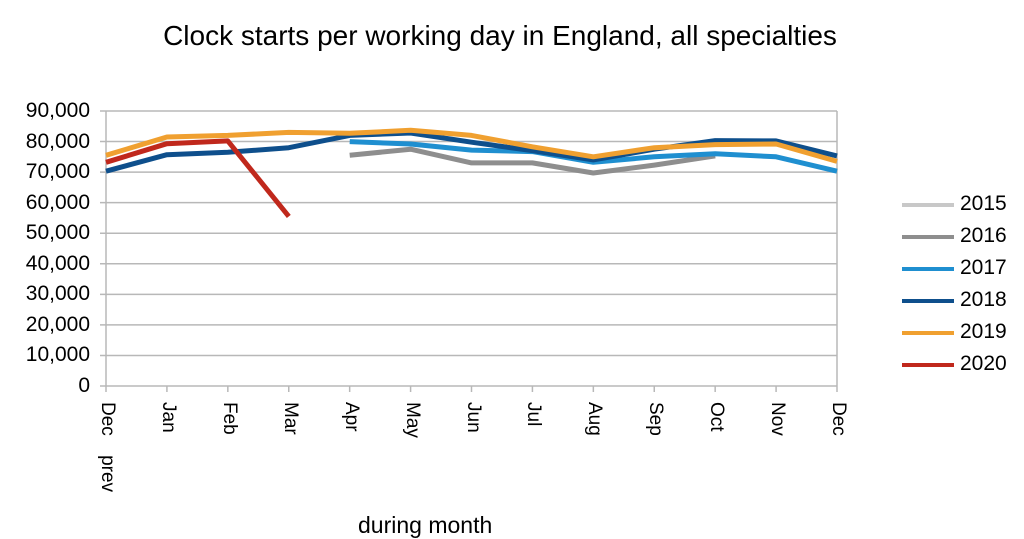 The image size is (1024, 539). What do you see at coordinates (983, 235) in the screenshot?
I see `legend-label: 2016` at bounding box center [983, 235].